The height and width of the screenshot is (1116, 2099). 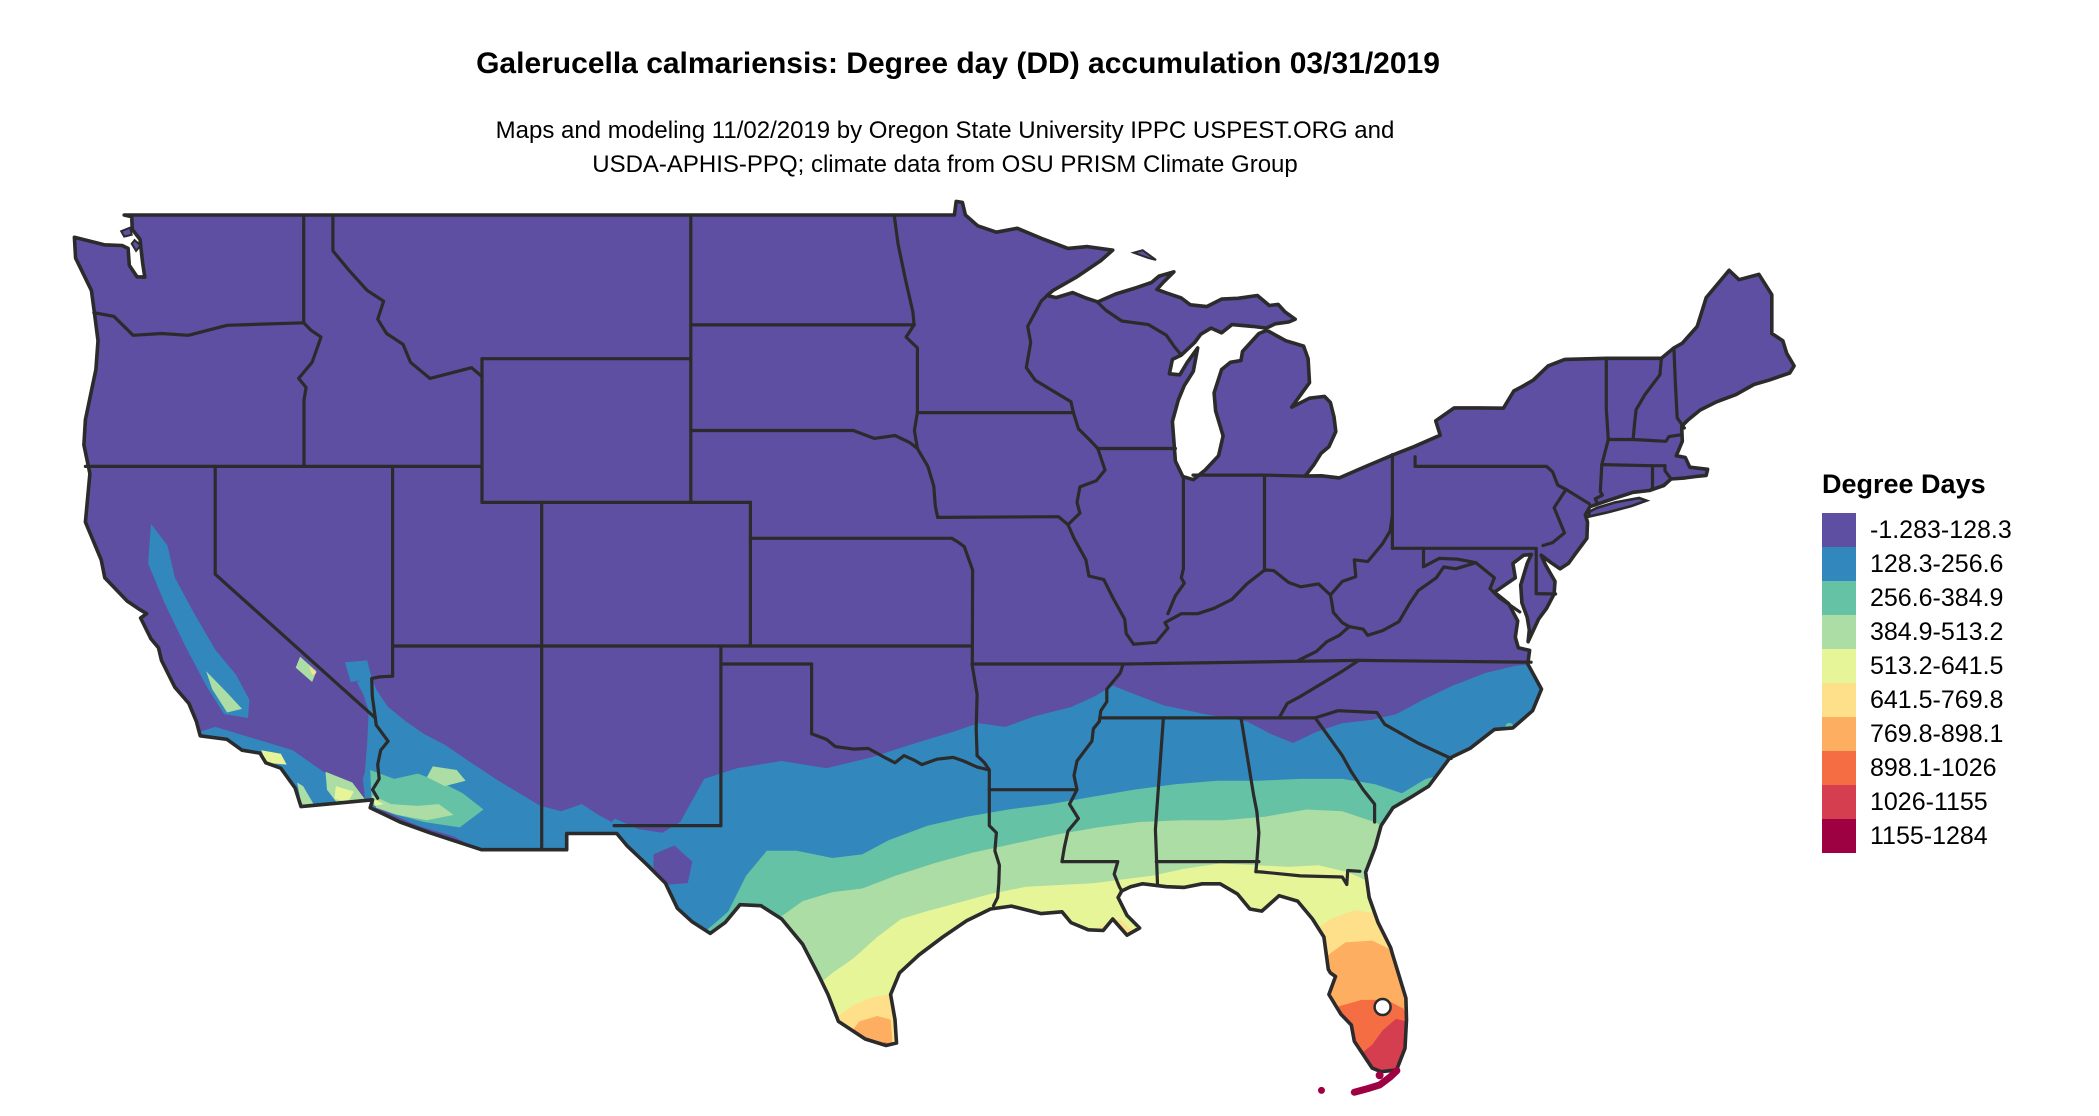 I want to click on legend-item: 1026-1155, so click(x=1957, y=802).